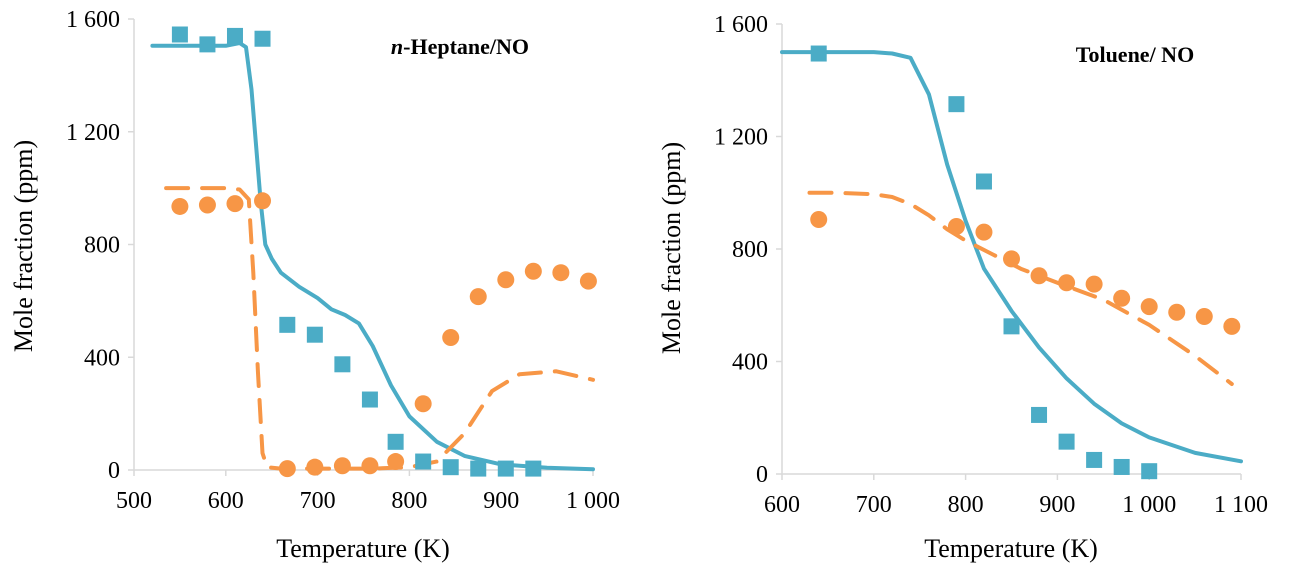  I want to click on x-tick-label: 1 100, so click(1241, 505).